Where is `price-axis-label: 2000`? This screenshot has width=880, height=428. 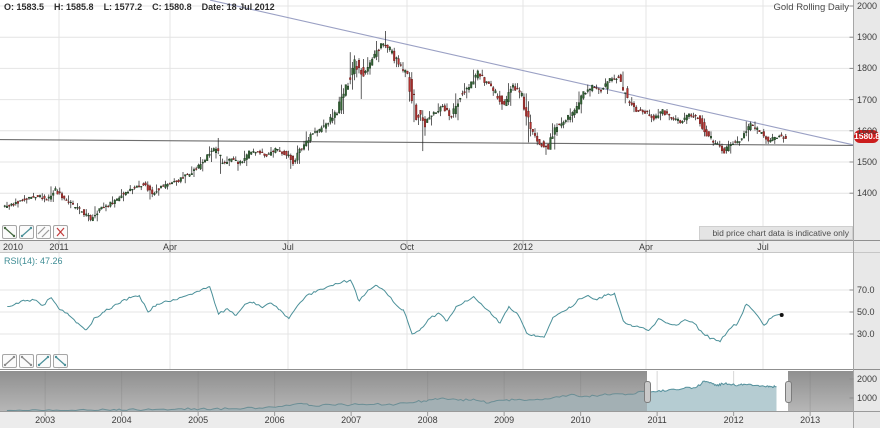
price-axis-label: 2000 is located at coordinates (867, 6).